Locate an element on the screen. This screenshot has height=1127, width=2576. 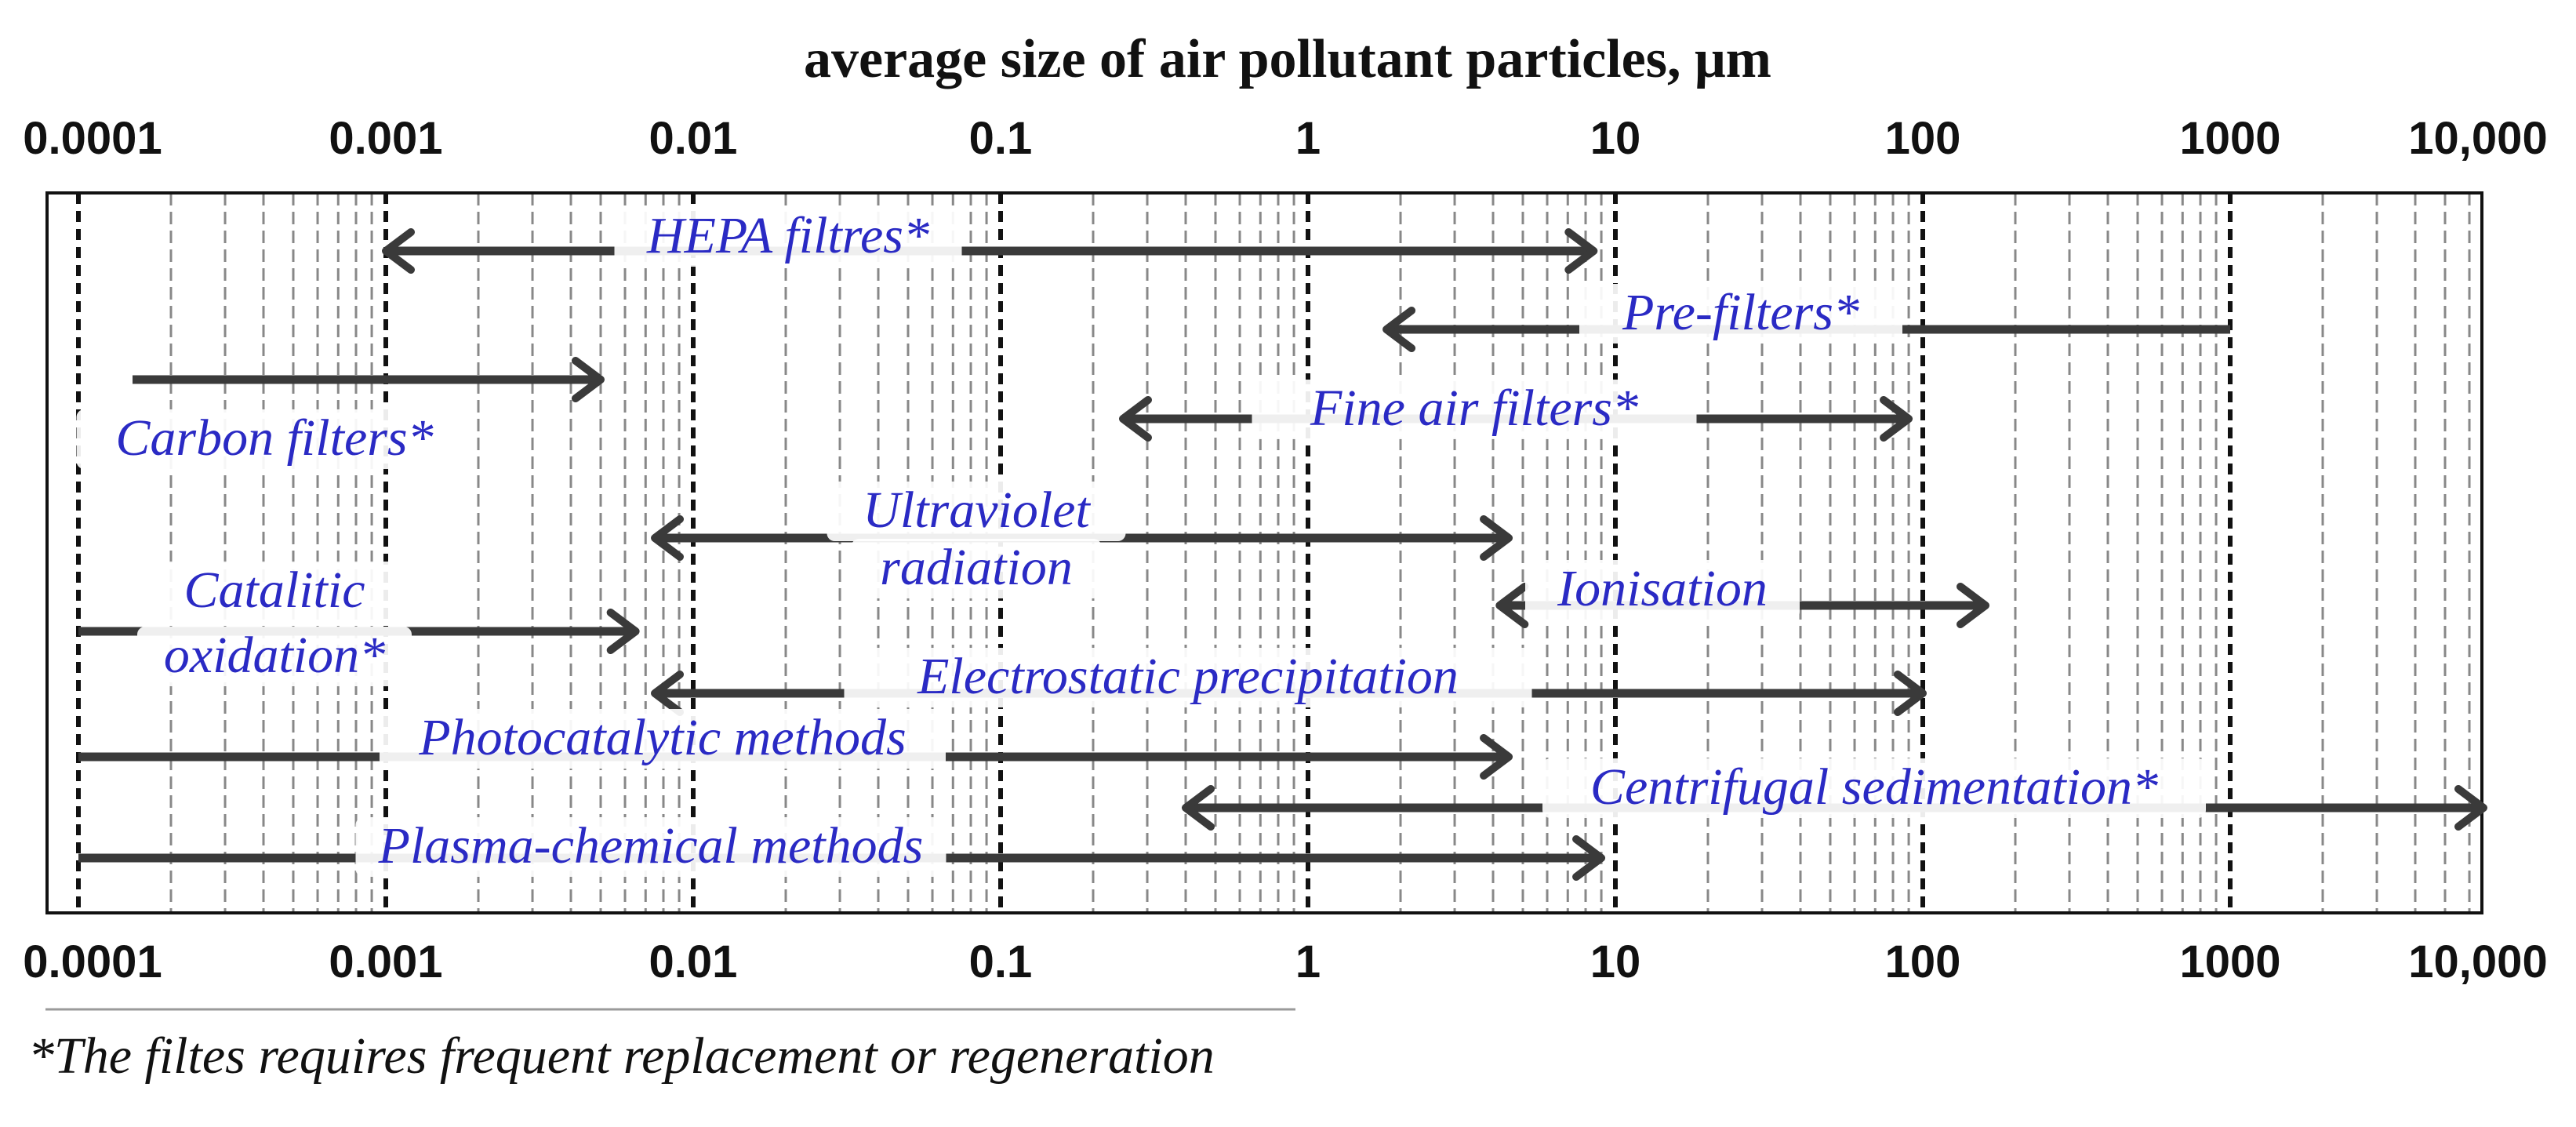
method-label: Ultraviolet is located at coordinates (977, 510).